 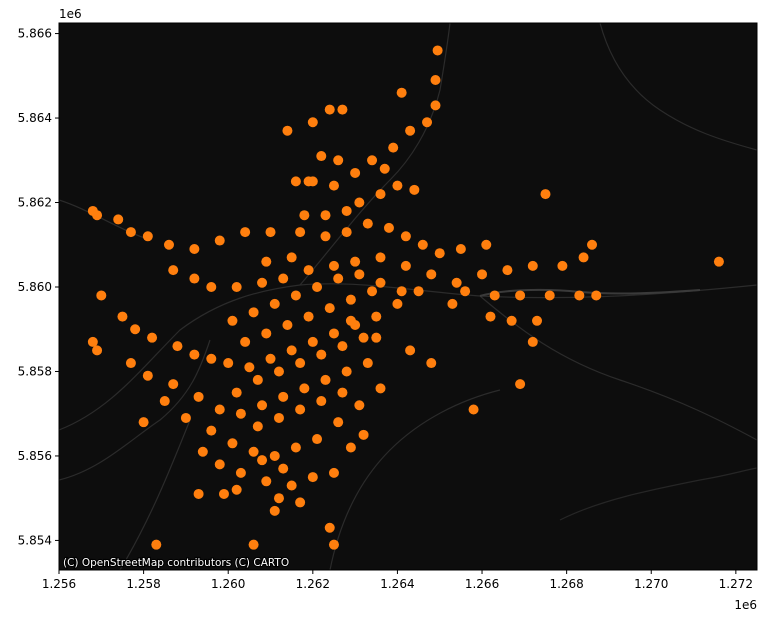 What do you see at coordinates (651, 584) in the screenshot?
I see `x-tick-label: 1.270` at bounding box center [651, 584].